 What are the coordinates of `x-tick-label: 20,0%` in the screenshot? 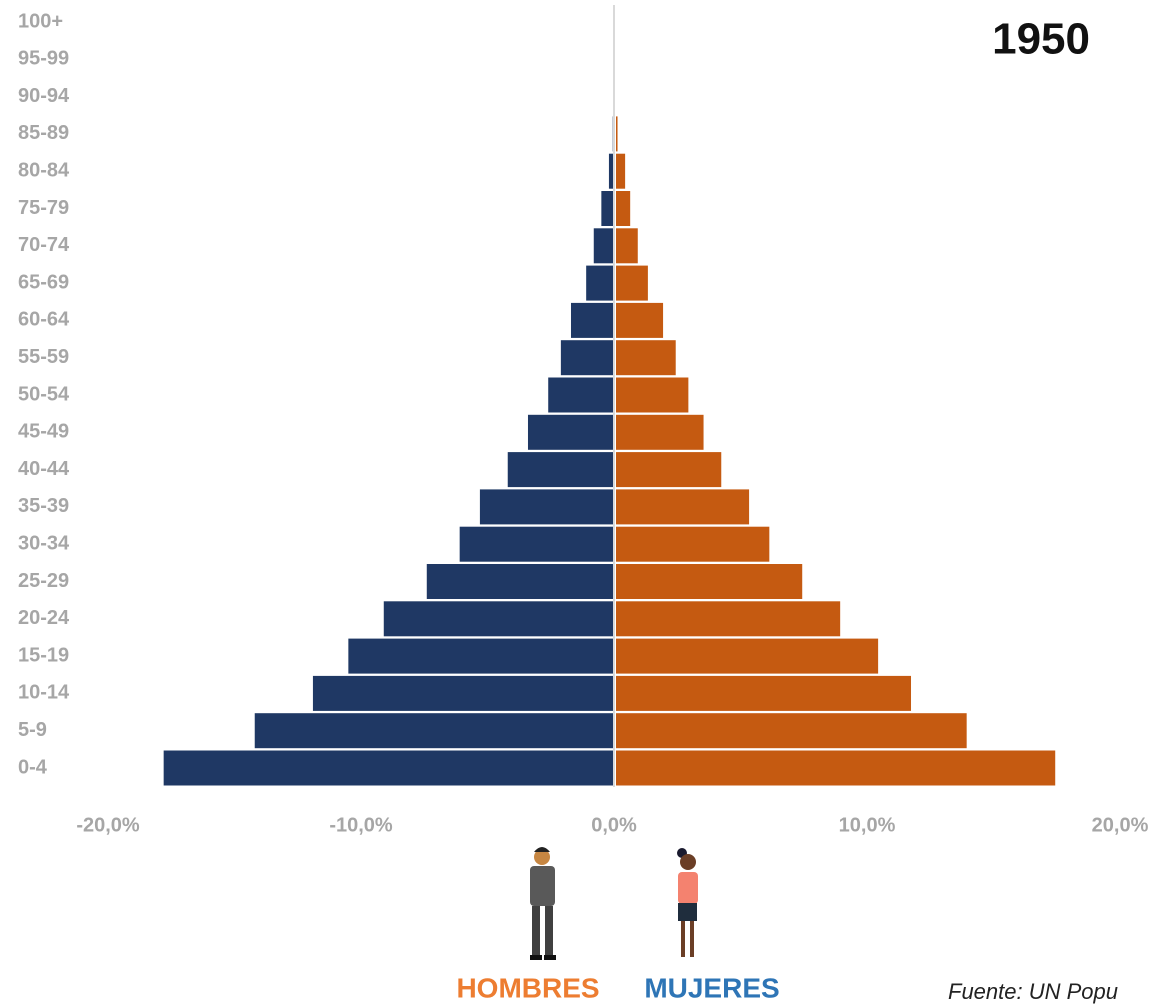 It's located at (1120, 825).